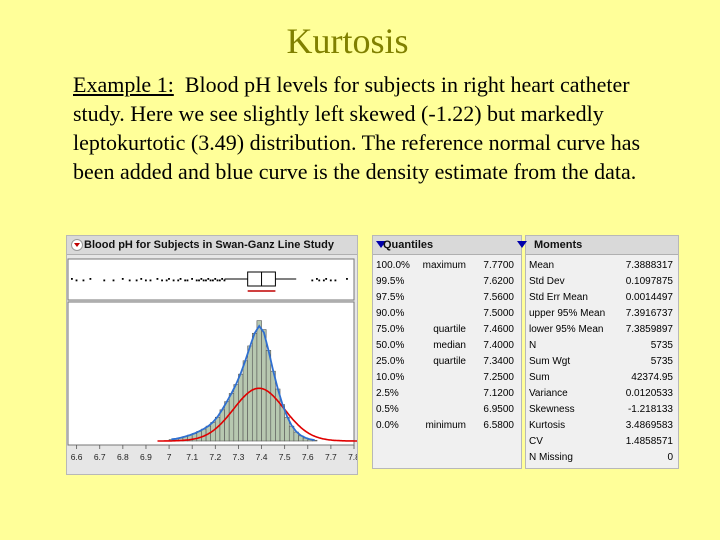  Describe the element at coordinates (536, 441) in the screenshot. I see `moment-label: CV` at that location.